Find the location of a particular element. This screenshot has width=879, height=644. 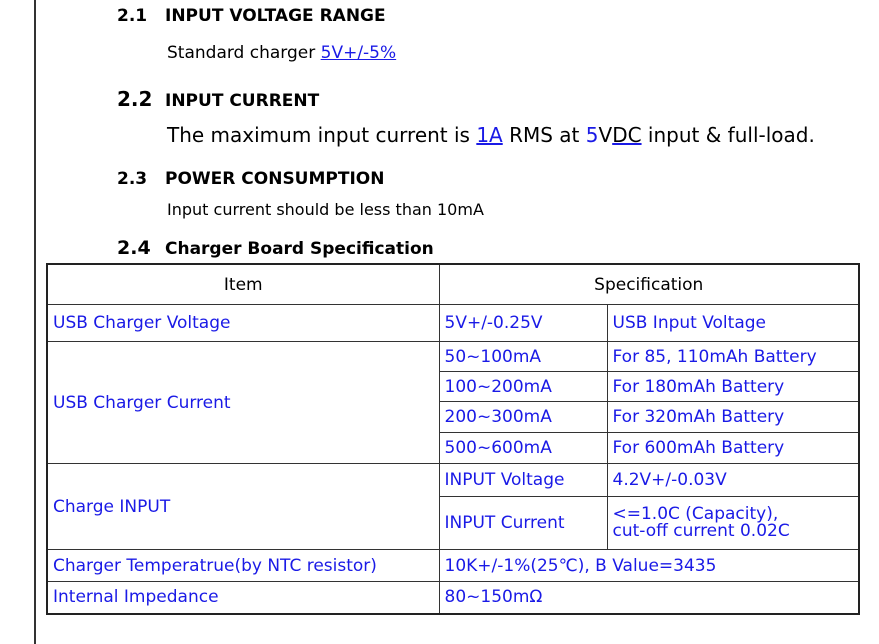

header-spec: Specification is located at coordinates (649, 284).